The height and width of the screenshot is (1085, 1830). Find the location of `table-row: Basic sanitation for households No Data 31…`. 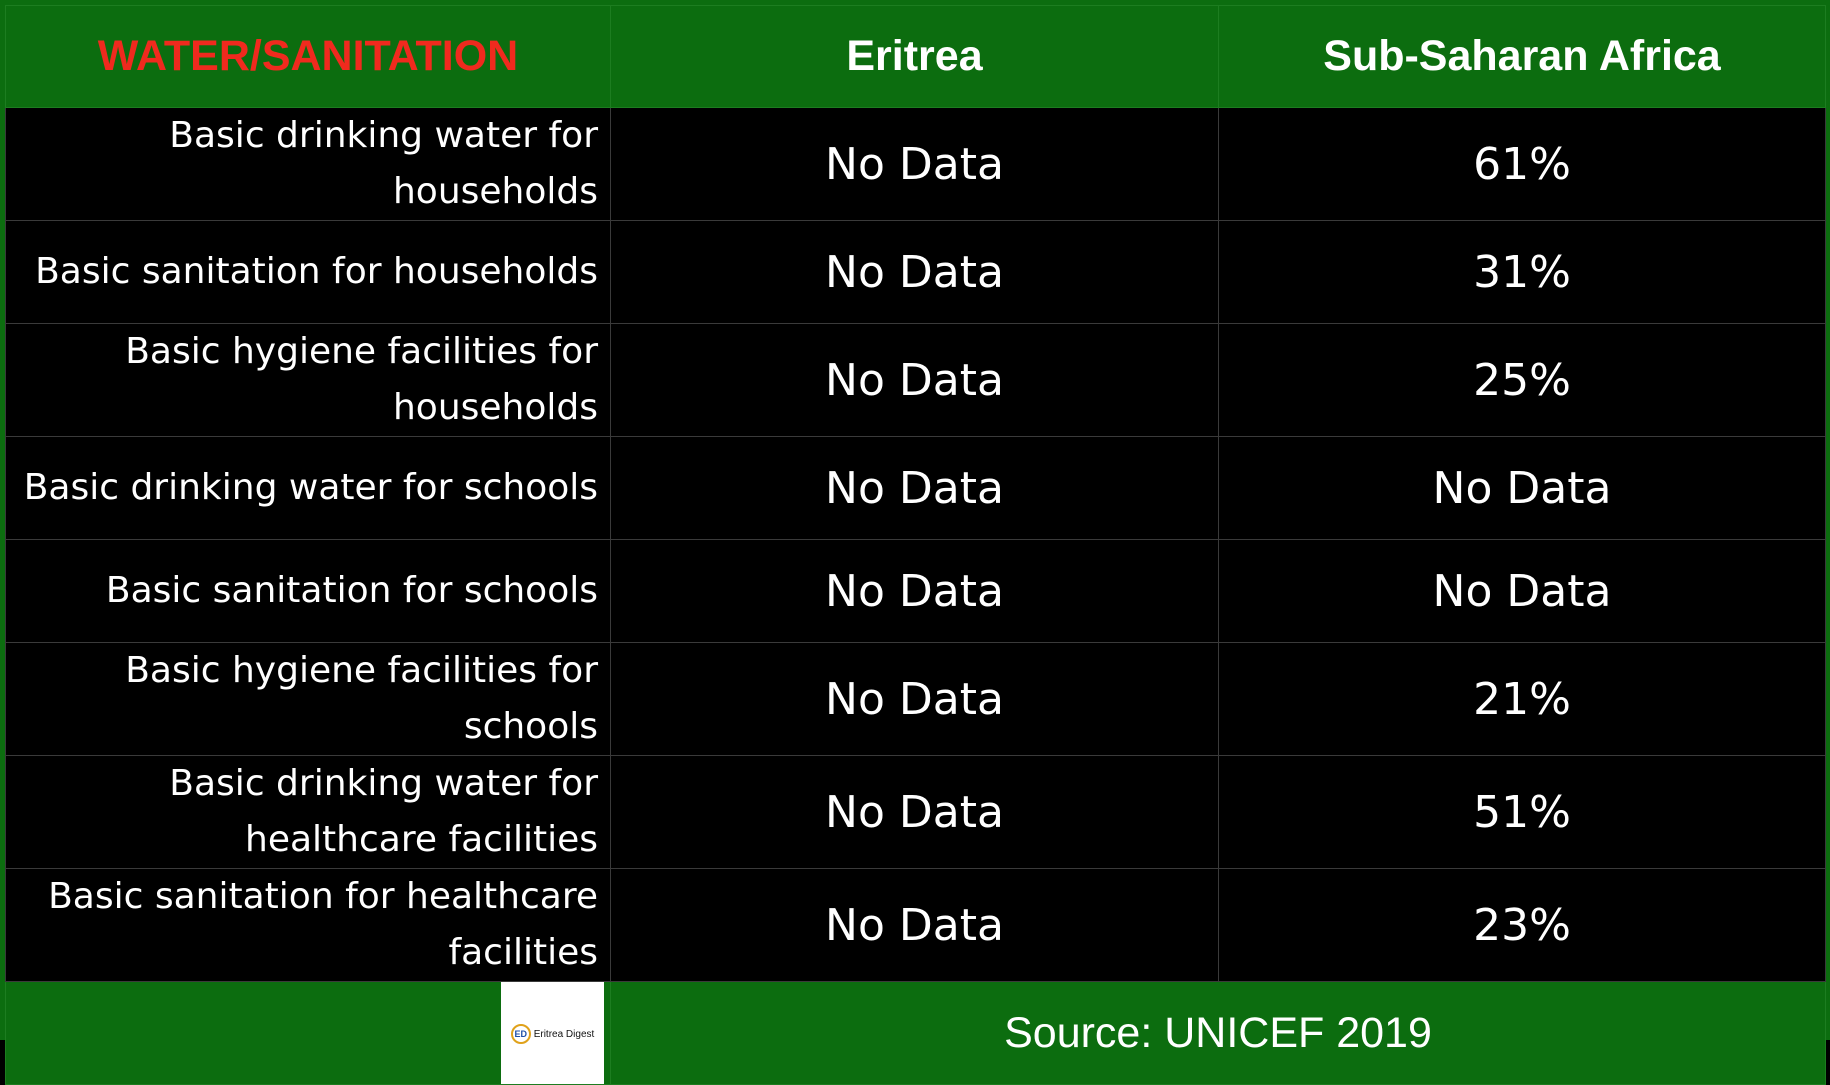

table-row: Basic sanitation for households No Data 31… is located at coordinates (915, 272).